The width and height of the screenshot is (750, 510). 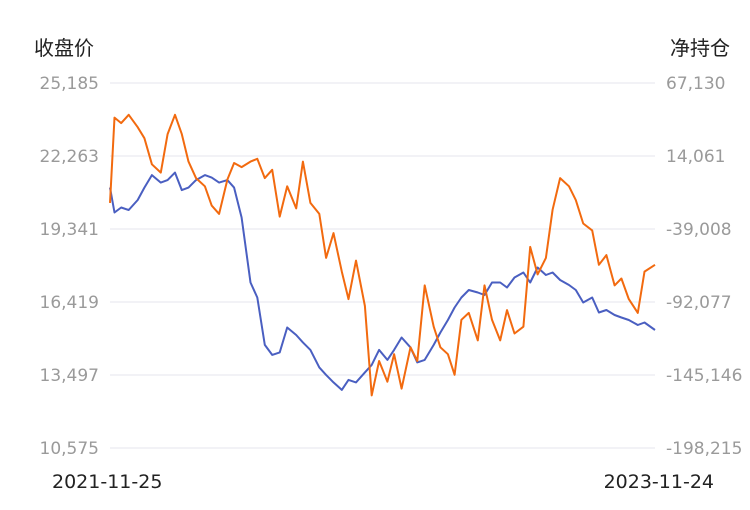 What do you see at coordinates (659, 482) in the screenshot?
I see `x-end-label: 2023-11-24` at bounding box center [659, 482].